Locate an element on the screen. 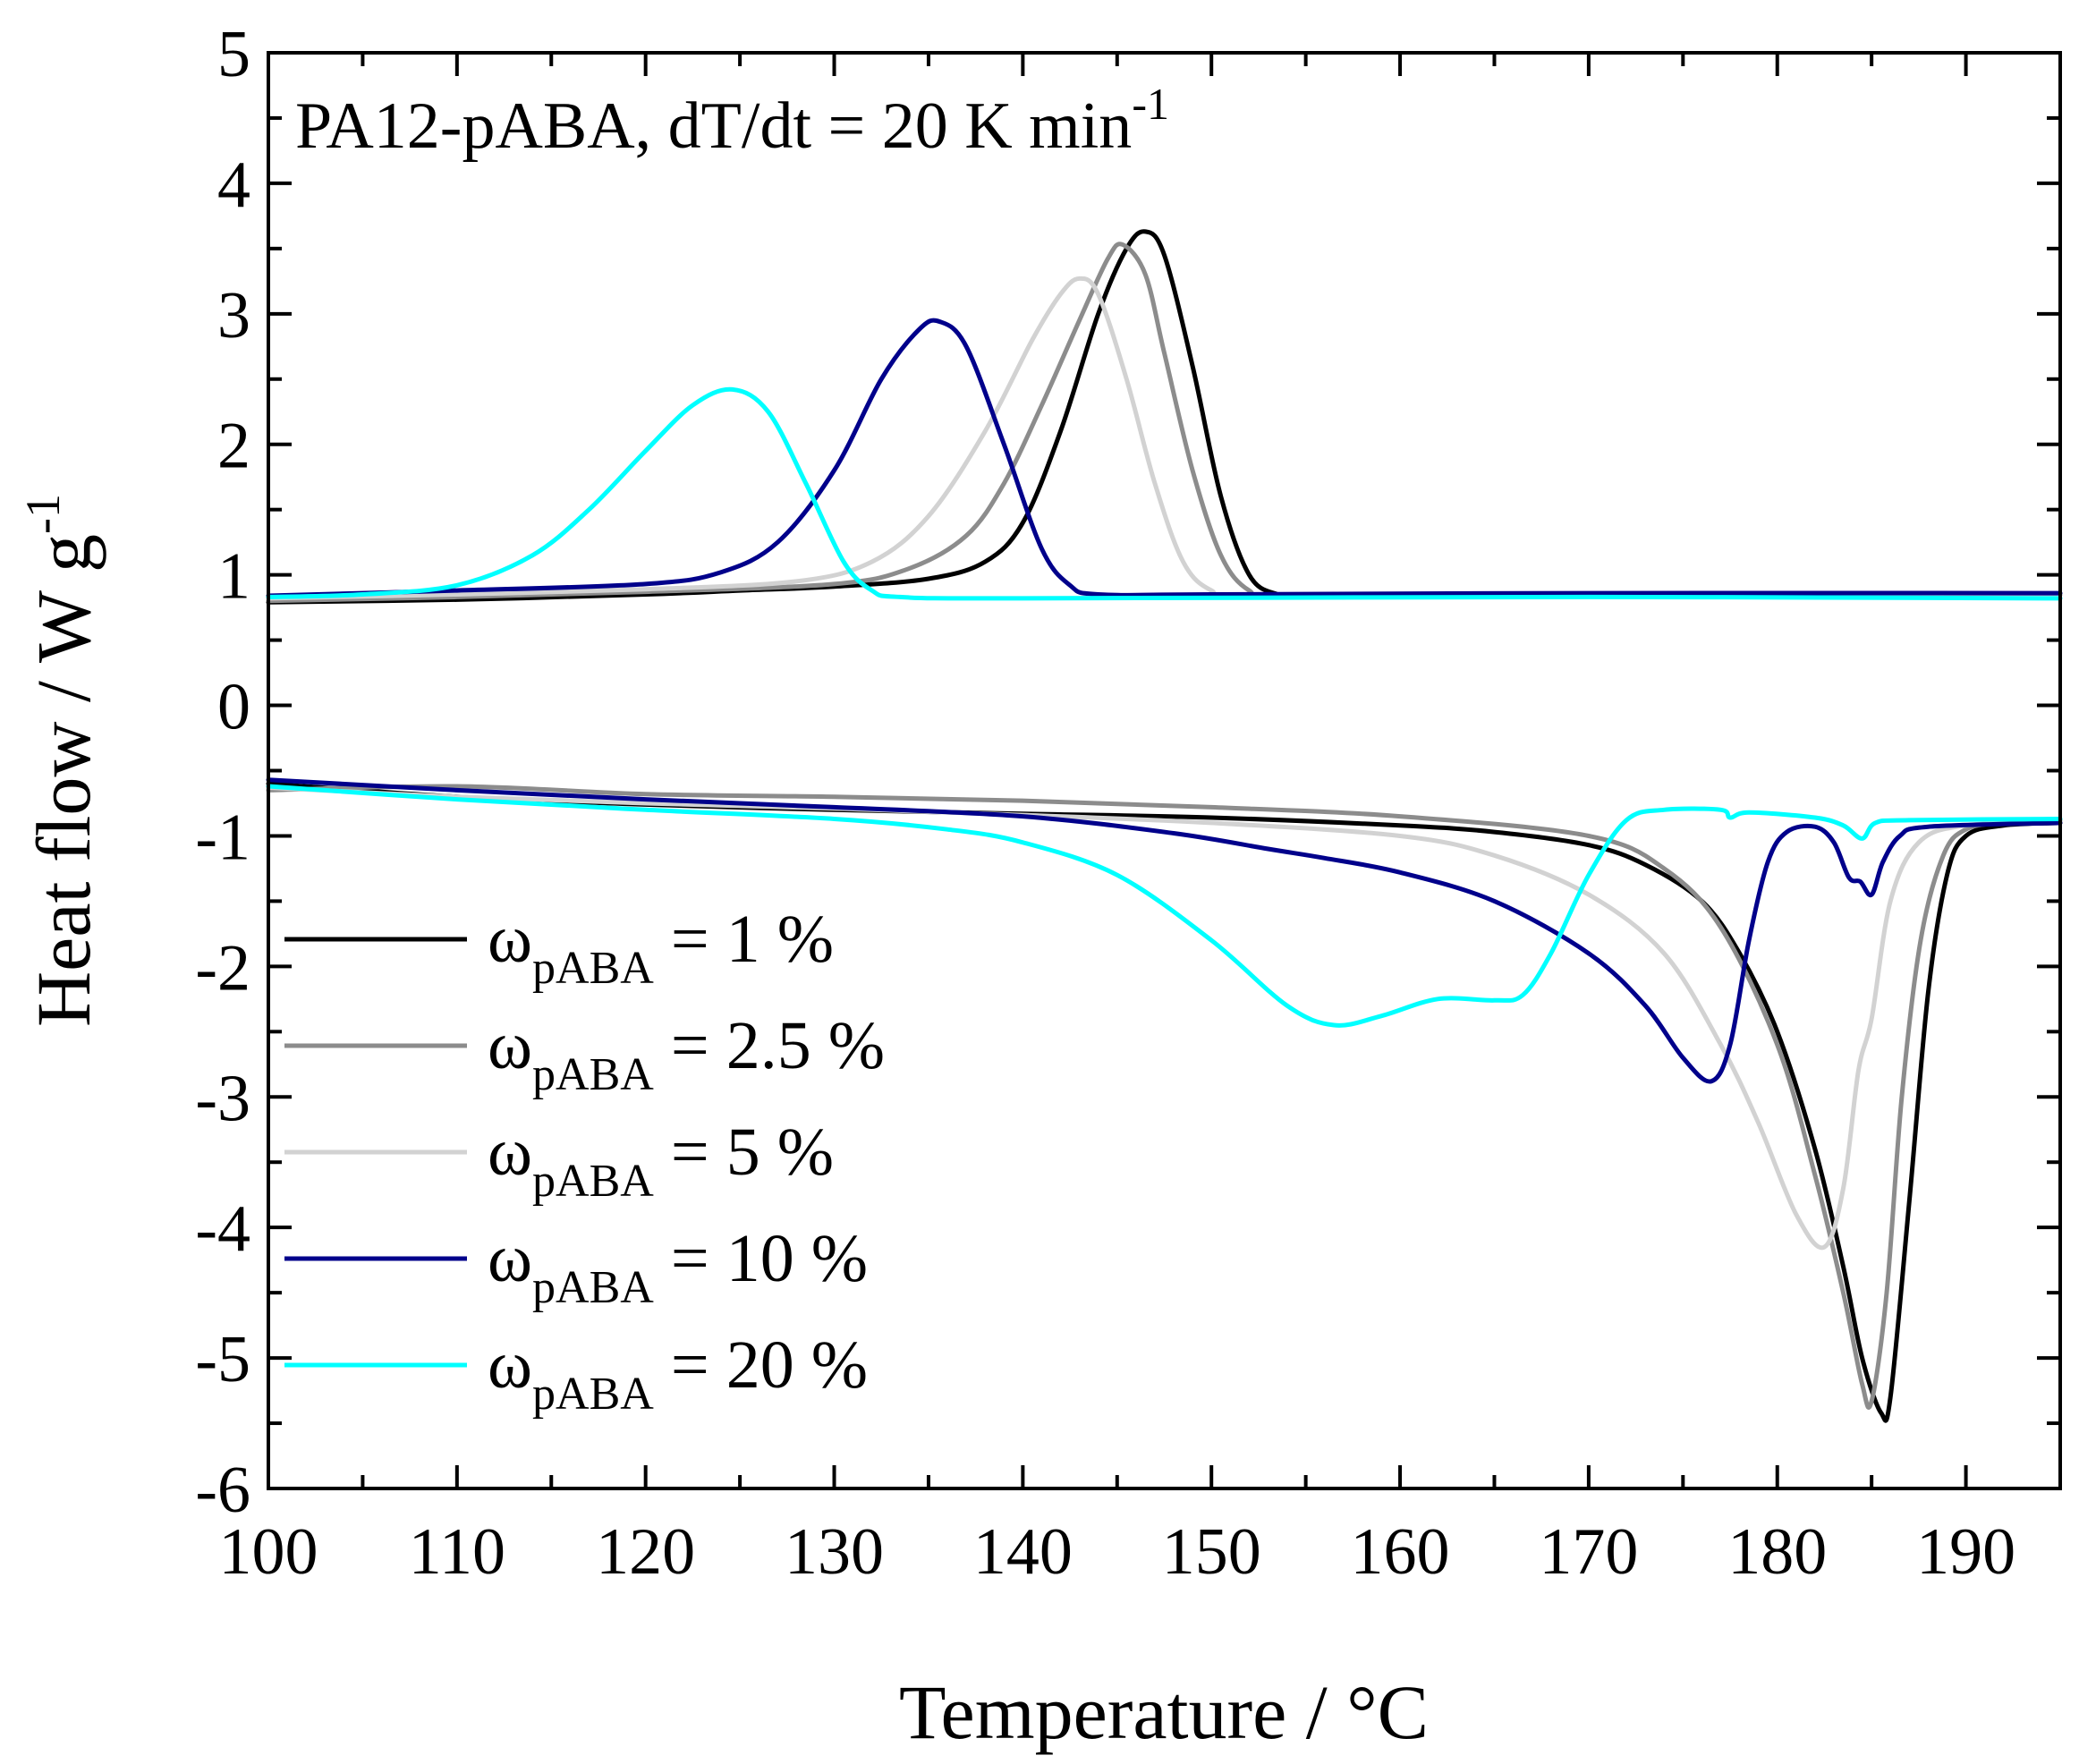 The image size is (2079, 1764). legend-label-1: ωpABA = 1 % is located at coordinates (661, 948).